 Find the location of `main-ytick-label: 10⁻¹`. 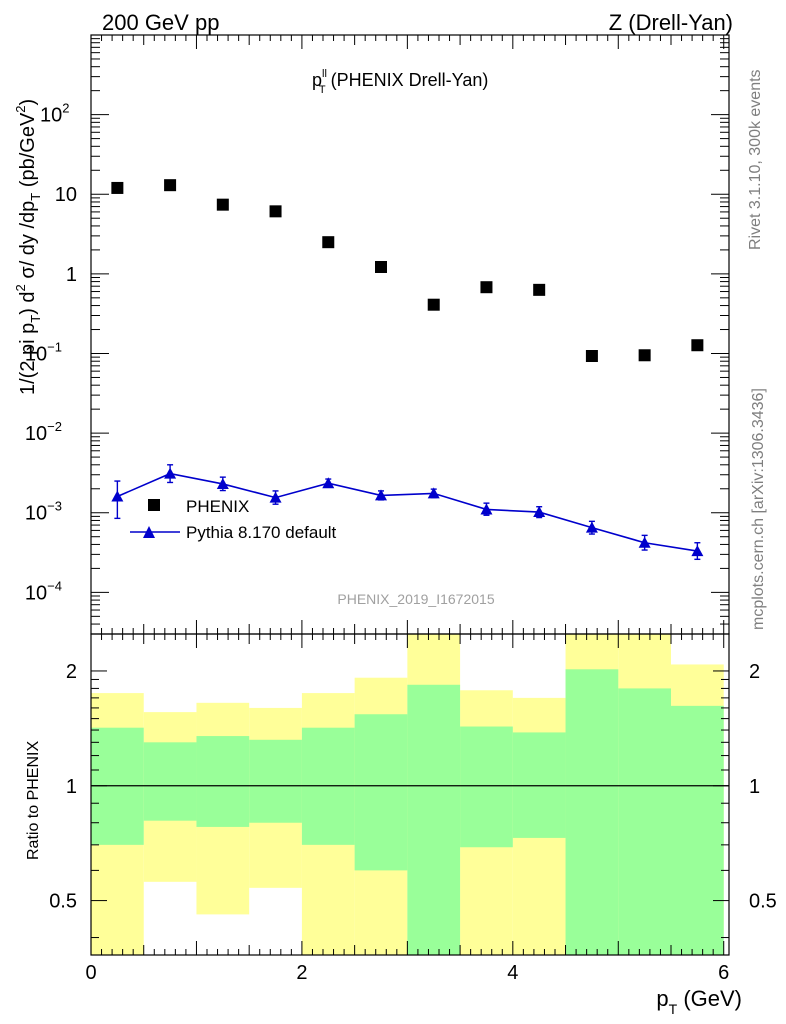

main-ytick-label: 10⁻¹ is located at coordinates (43, 352).